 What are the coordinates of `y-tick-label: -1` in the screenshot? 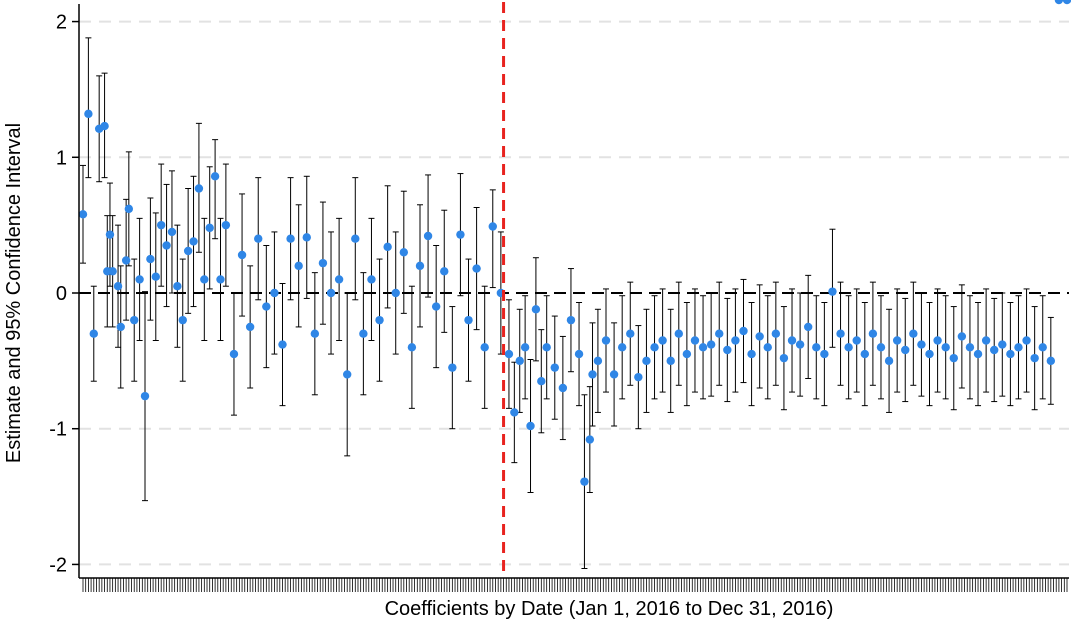 It's located at (58, 430).